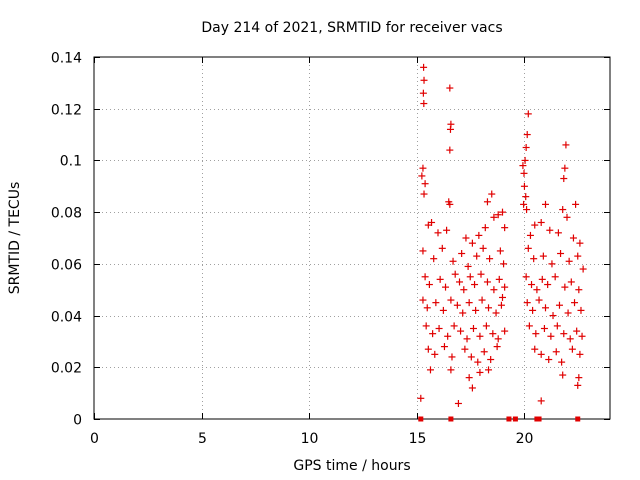 The width and height of the screenshot is (640, 480). What do you see at coordinates (66, 59) in the screenshot?
I see `y-tick-label: 0.14` at bounding box center [66, 59].